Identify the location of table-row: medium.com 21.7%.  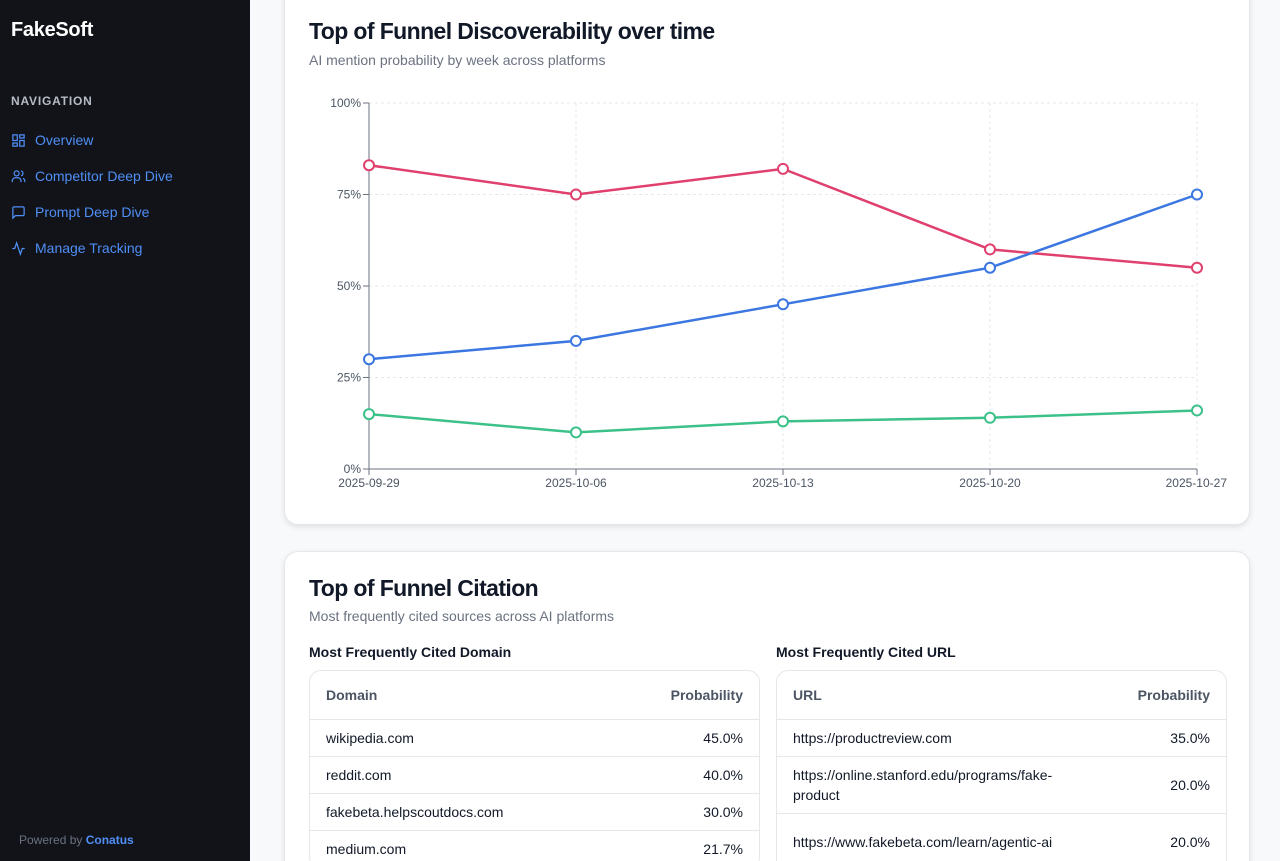
(534, 846).